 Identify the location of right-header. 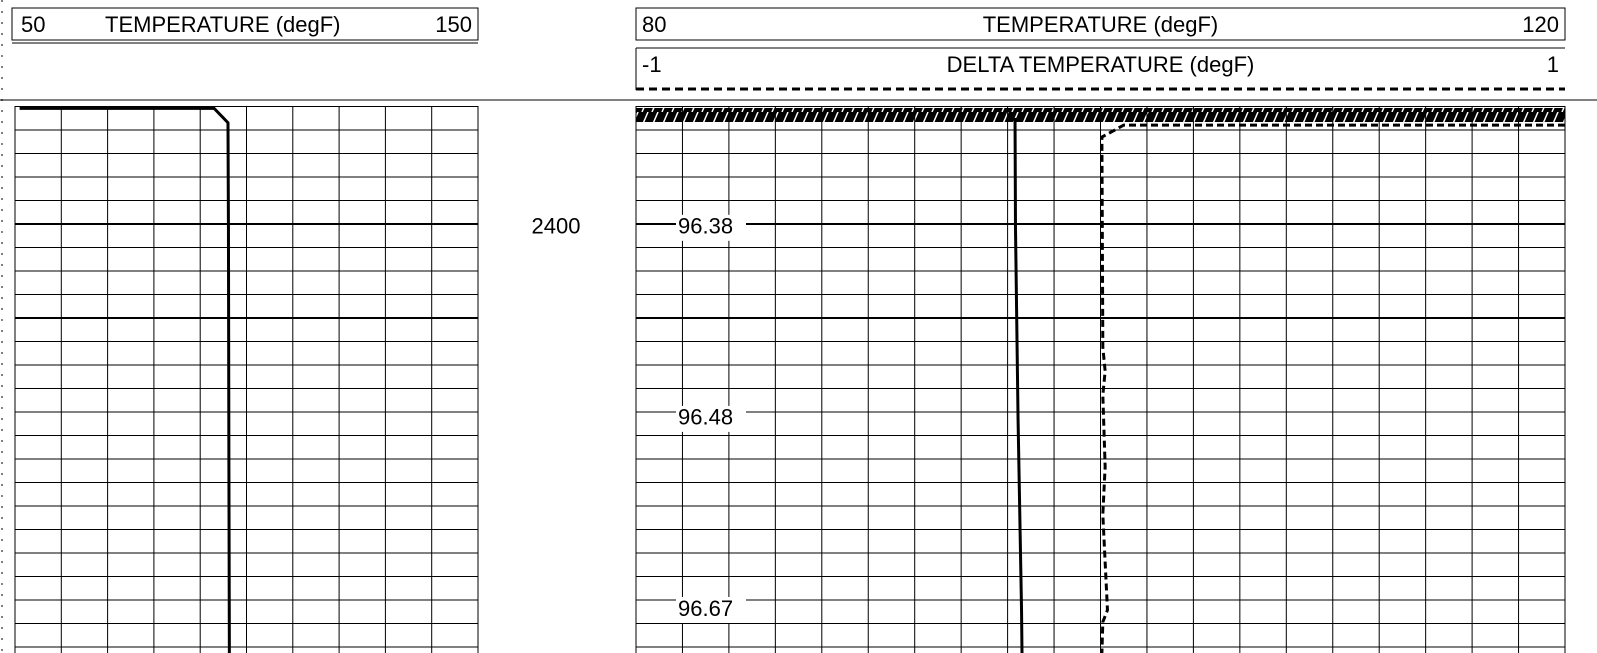
(1100, 24).